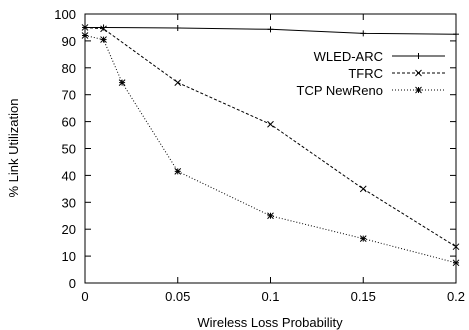 The width and height of the screenshot is (469, 330). What do you see at coordinates (69, 41) in the screenshot?
I see `y-tick-label: 90` at bounding box center [69, 41].